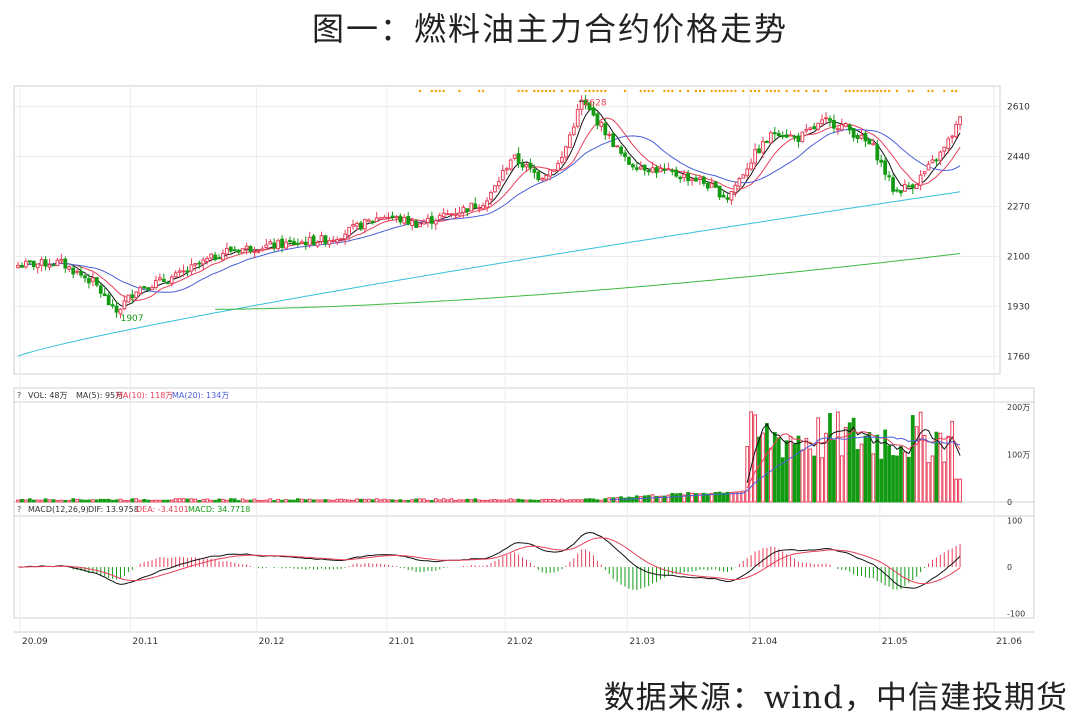  I want to click on macd-value-legend: MACD: 34.7718, so click(219, 509).